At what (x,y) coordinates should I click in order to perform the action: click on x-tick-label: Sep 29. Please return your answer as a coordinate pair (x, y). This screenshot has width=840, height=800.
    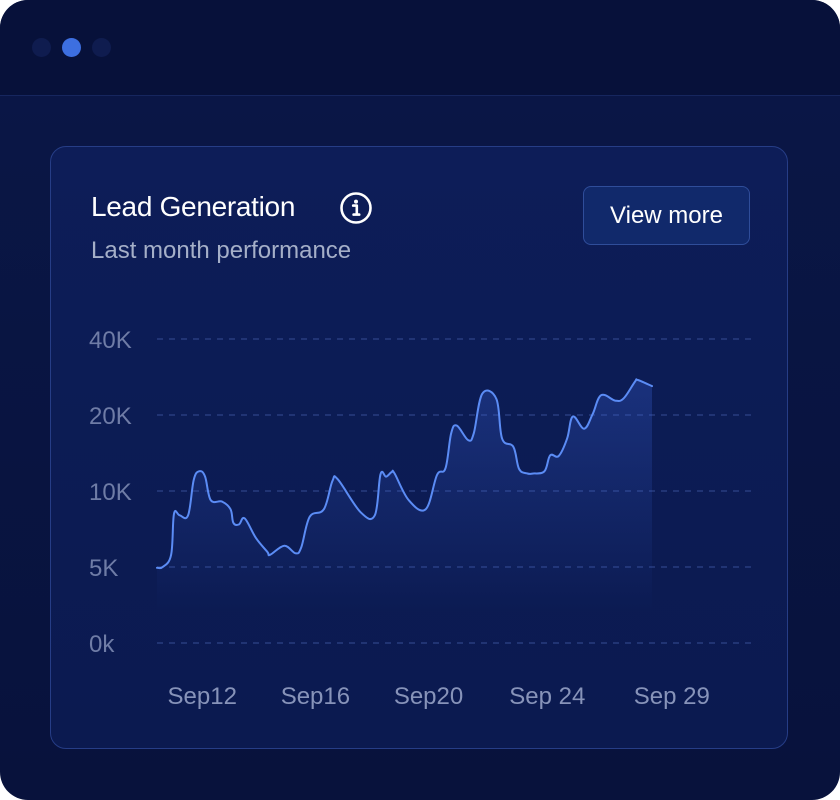
    Looking at the image, I should click on (672, 696).